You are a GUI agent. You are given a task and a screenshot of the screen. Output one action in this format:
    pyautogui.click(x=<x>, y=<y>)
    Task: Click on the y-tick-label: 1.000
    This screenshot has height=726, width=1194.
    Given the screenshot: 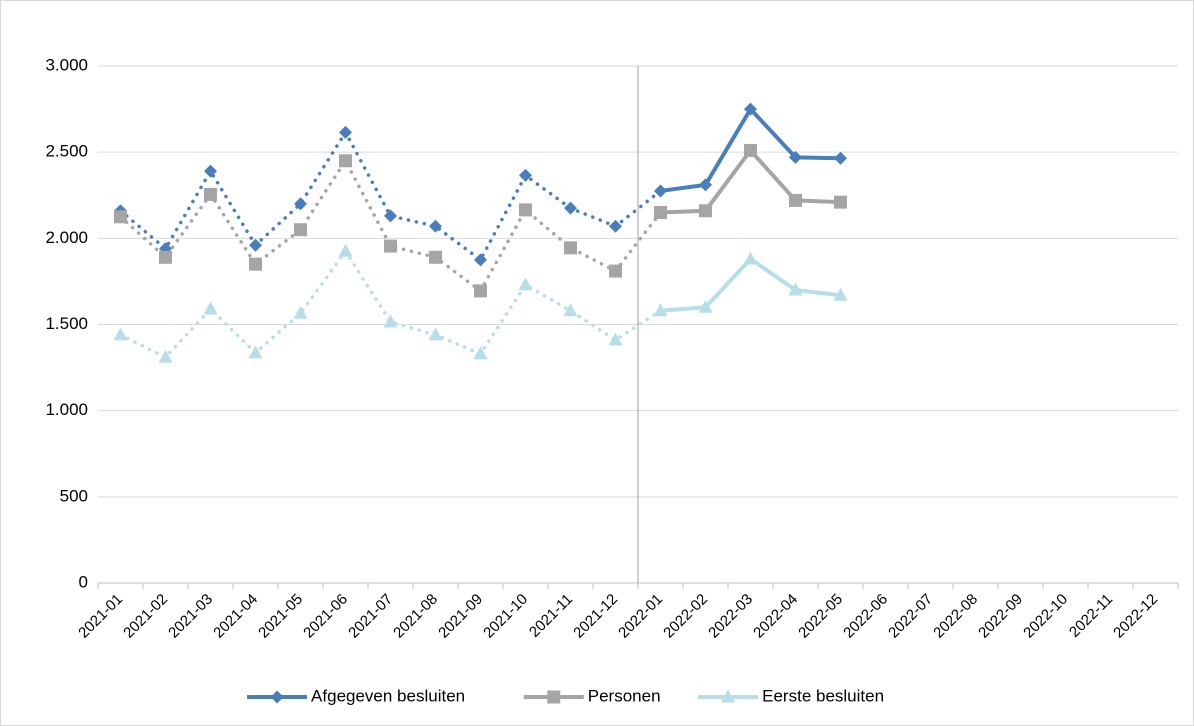 What is the action you would take?
    pyautogui.click(x=66, y=409)
    